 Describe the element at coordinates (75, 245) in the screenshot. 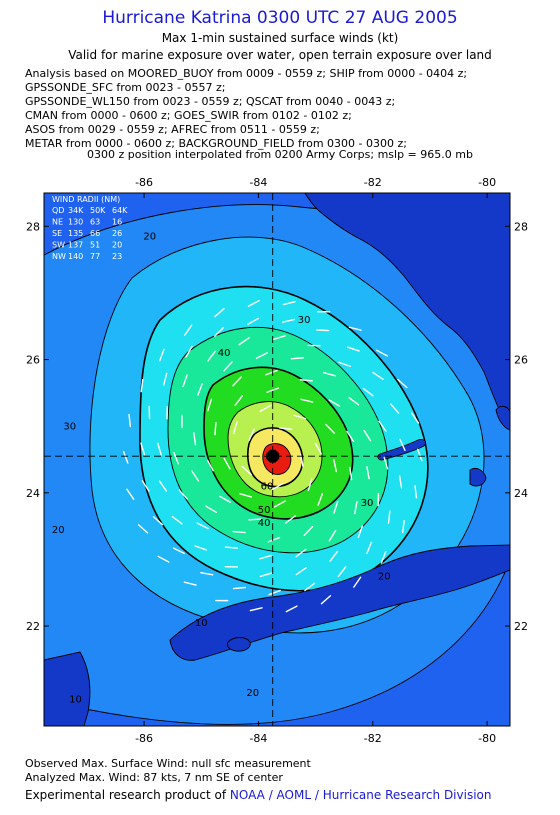

I see `wind-radii-cell: 137` at that location.